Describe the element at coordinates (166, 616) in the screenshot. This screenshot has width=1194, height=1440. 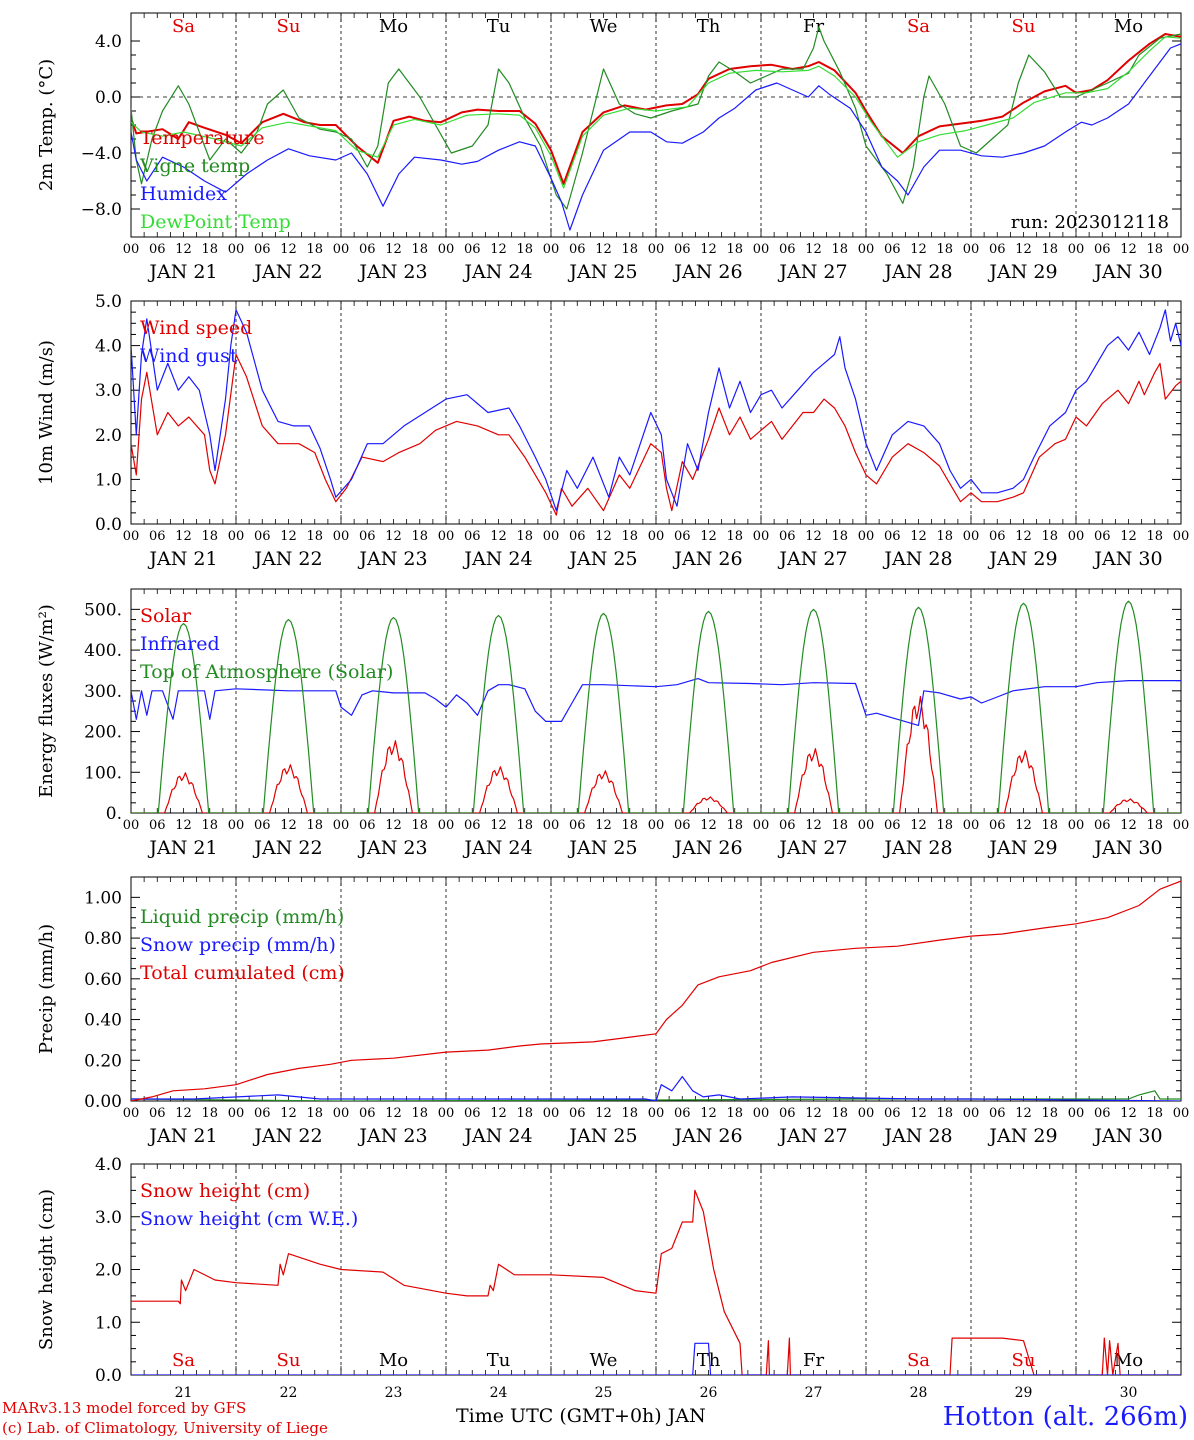
I see `legend-entry: Solar` at that location.